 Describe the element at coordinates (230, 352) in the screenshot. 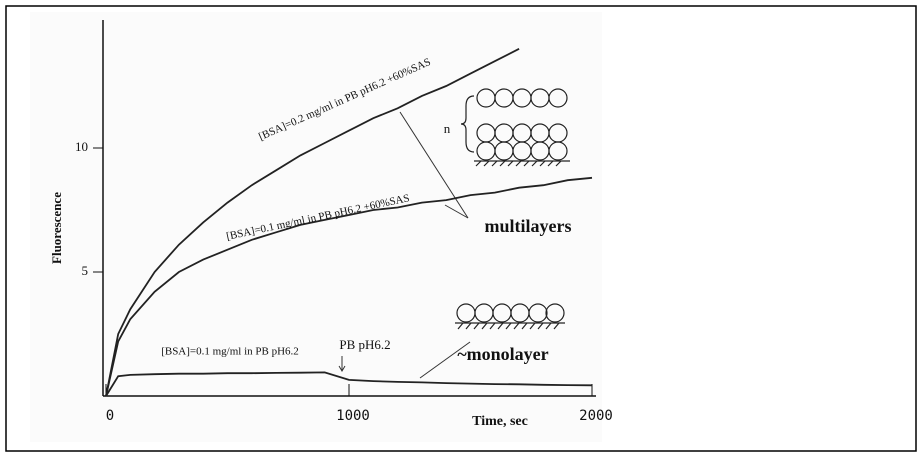

I see `series-label: [BSA]=0.1 mg/ml in PB pH6.2` at that location.